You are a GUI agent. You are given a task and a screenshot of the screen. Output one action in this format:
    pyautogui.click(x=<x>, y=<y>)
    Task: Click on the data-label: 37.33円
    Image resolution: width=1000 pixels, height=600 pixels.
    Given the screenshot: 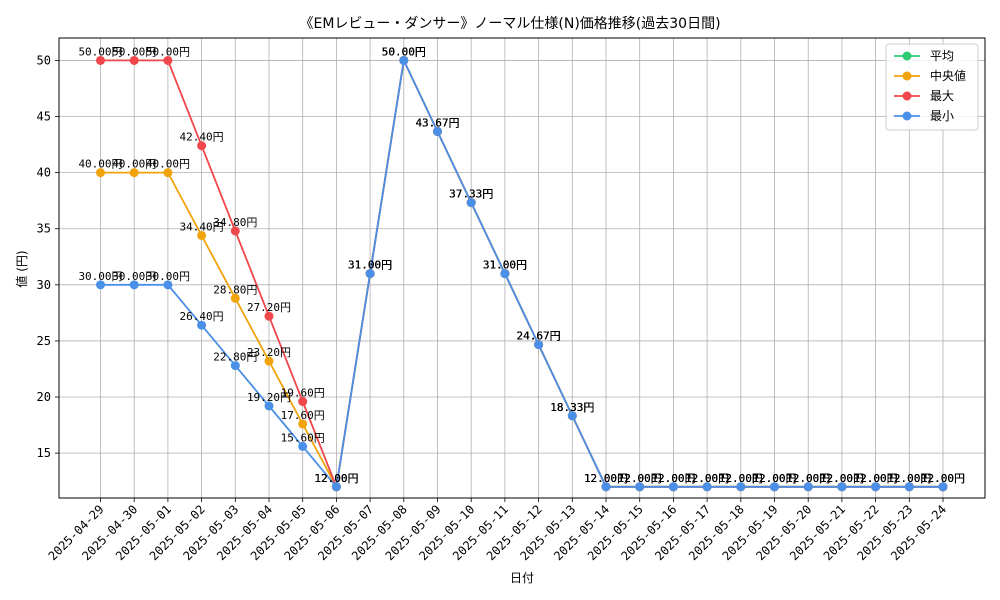 What is the action you would take?
    pyautogui.click(x=471, y=194)
    